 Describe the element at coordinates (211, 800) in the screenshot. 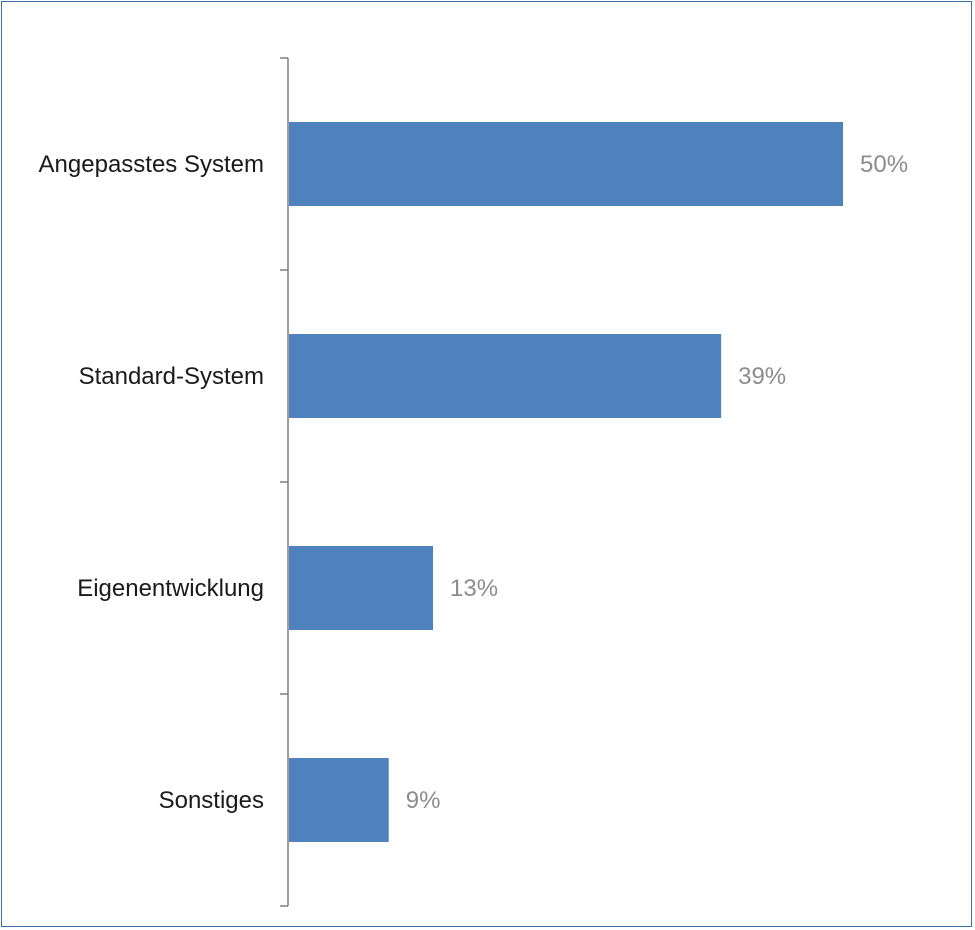

I see `category-label: Sonstiges` at that location.